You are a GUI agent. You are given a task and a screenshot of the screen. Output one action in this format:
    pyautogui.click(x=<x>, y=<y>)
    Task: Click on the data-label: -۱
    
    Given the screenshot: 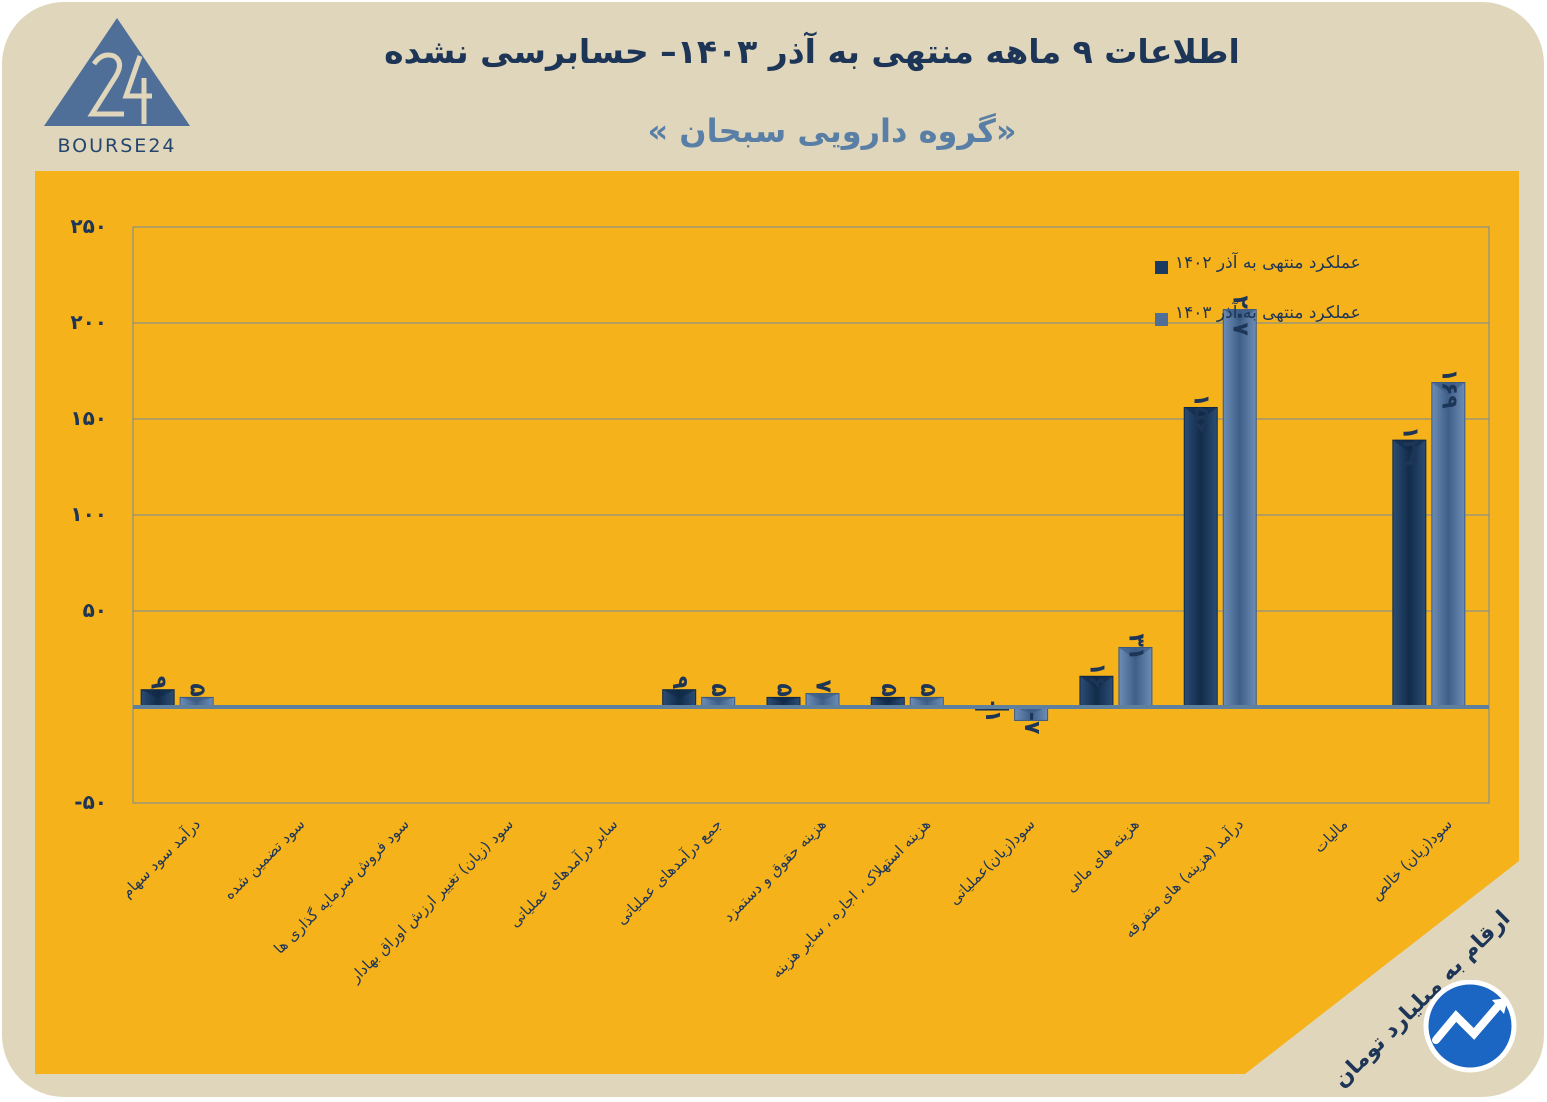 What is the action you would take?
    pyautogui.click(x=992, y=711)
    